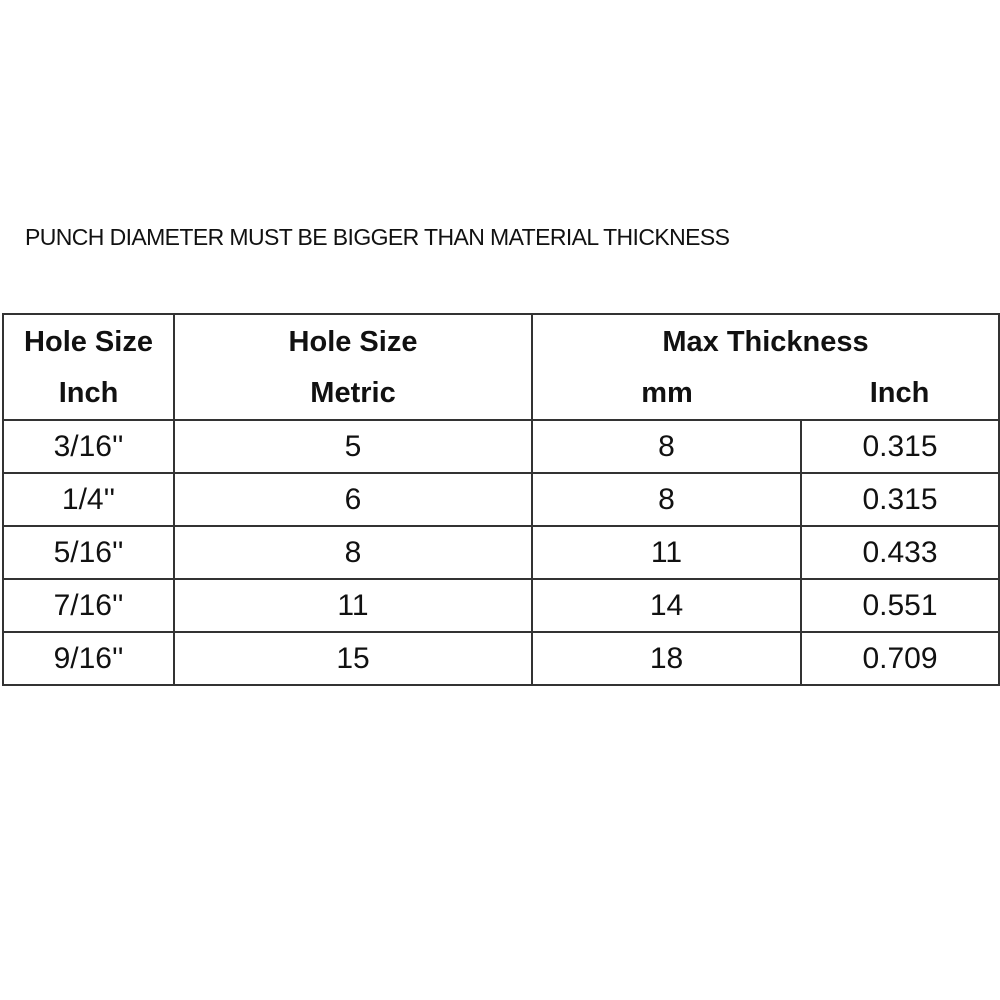 The image size is (1000, 1000). Describe the element at coordinates (899, 658) in the screenshot. I see `cell-max-thickness-inch: 0.709` at that location.